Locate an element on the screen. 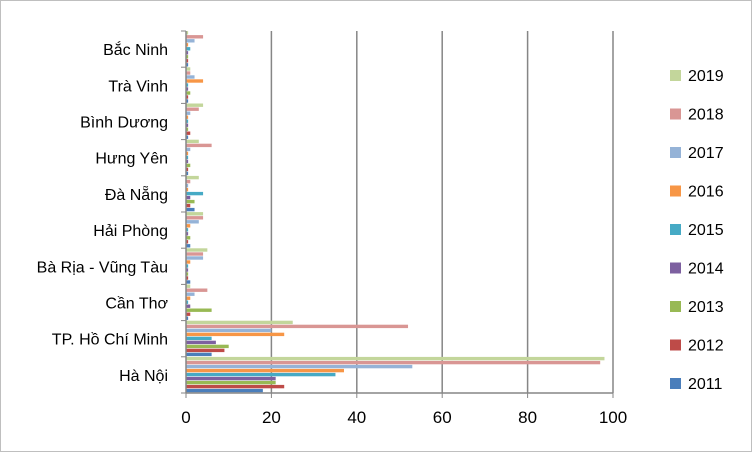 This screenshot has width=752, height=452. legend-label-2017: 2017 is located at coordinates (706, 153).